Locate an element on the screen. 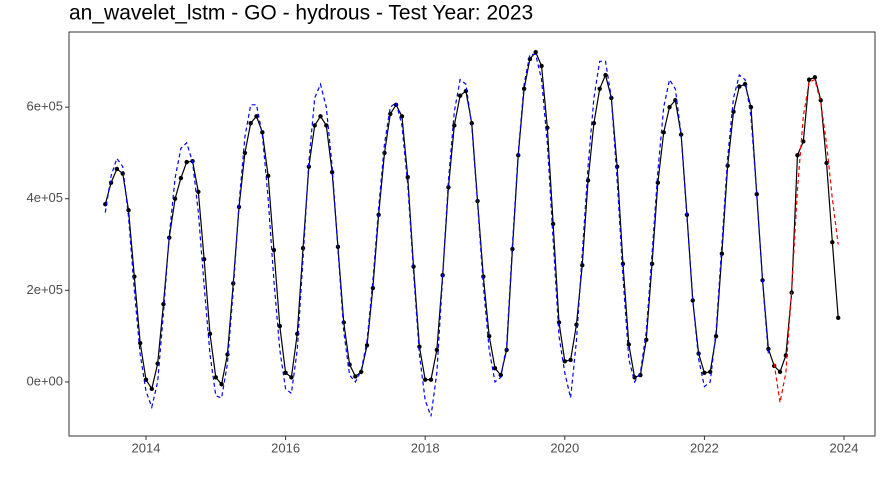 This screenshot has width=880, height=480. y-tick-label: 0e+00 is located at coordinates (44, 380).